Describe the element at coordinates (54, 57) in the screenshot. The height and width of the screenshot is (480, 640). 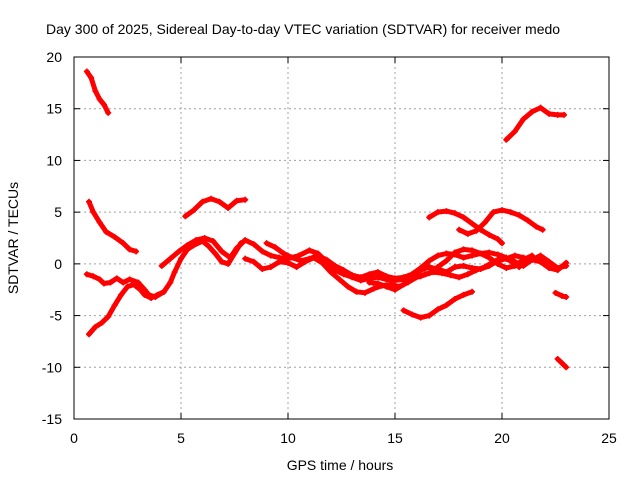
I see `y-tick-label: 20` at that location.